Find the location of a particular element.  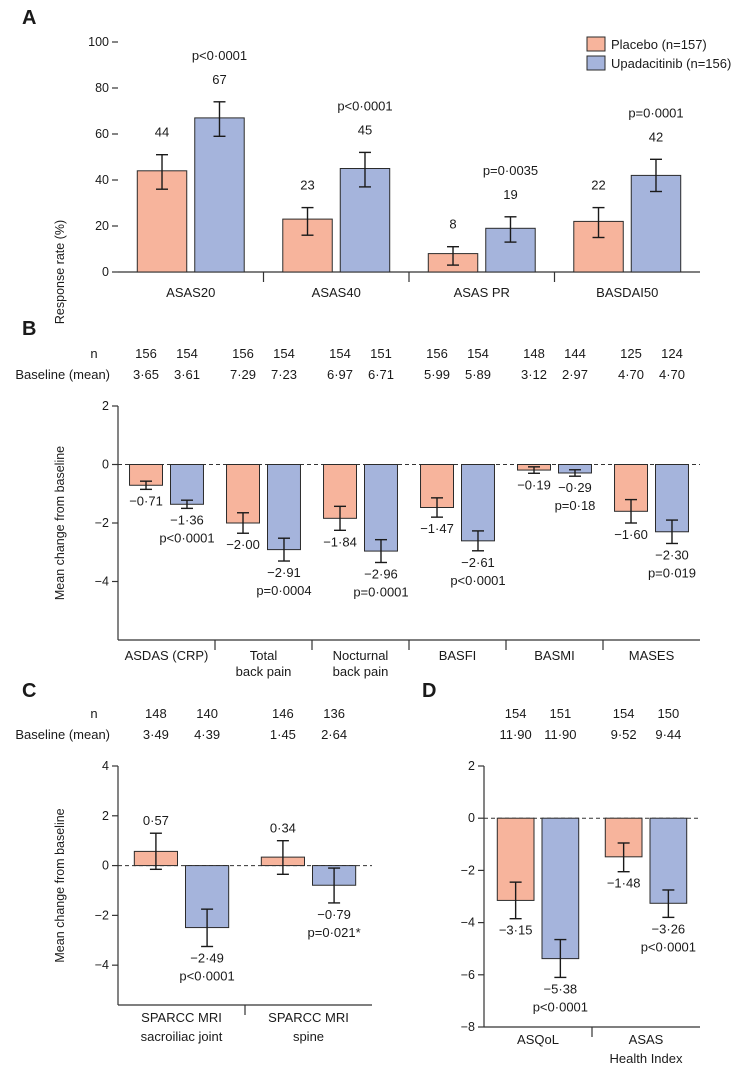

panel-c-data-label: −2·49 is located at coordinates (207, 957).